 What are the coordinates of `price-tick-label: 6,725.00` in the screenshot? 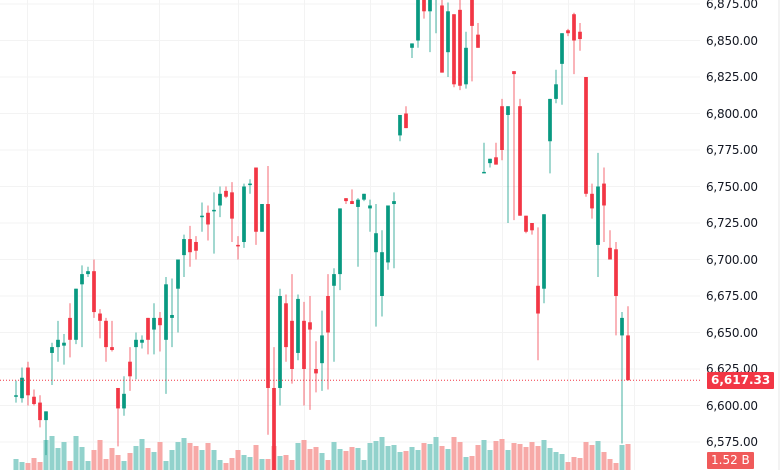 It's located at (732, 223).